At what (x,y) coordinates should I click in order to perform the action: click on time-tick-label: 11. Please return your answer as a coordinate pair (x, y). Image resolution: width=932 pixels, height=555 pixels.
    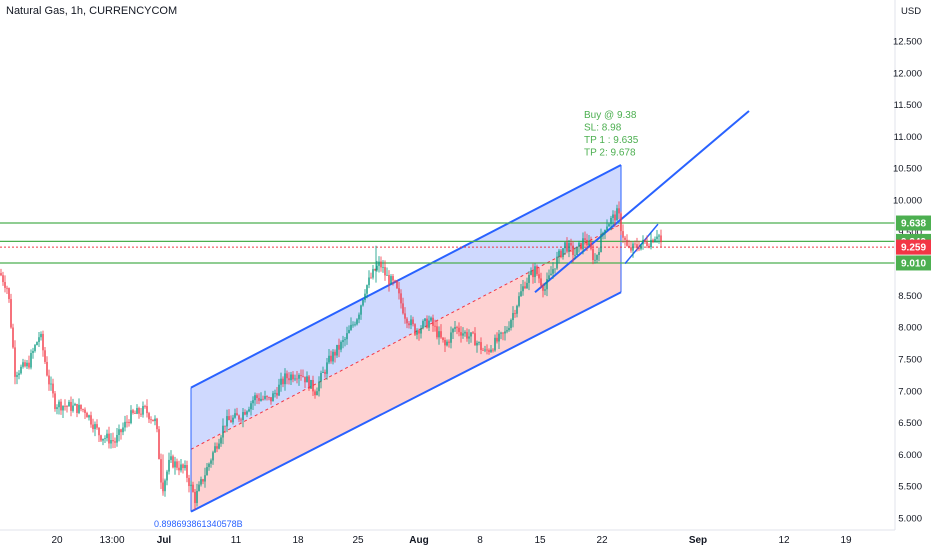
    Looking at the image, I should click on (236, 540).